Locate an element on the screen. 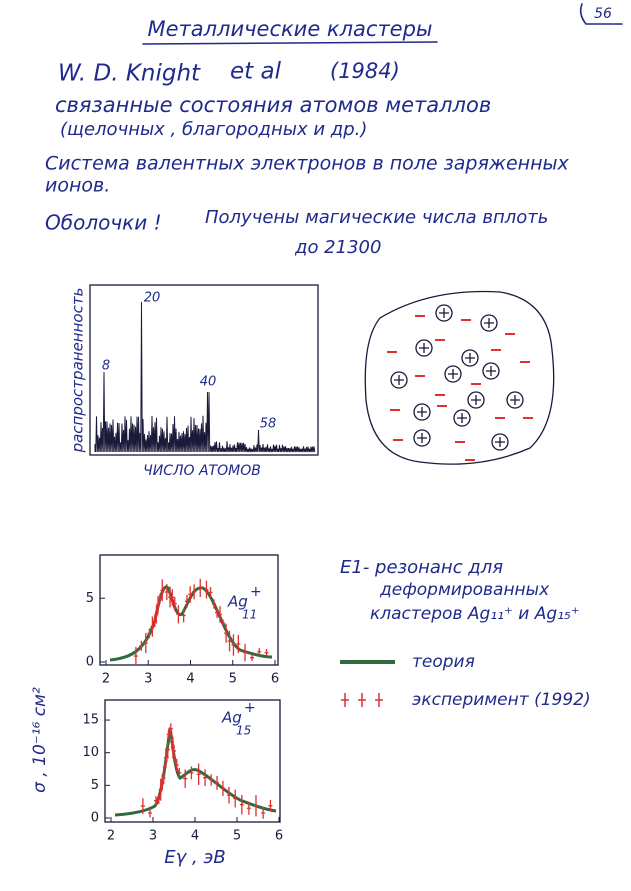  x-tick-label: 4 is located at coordinates (195, 836).